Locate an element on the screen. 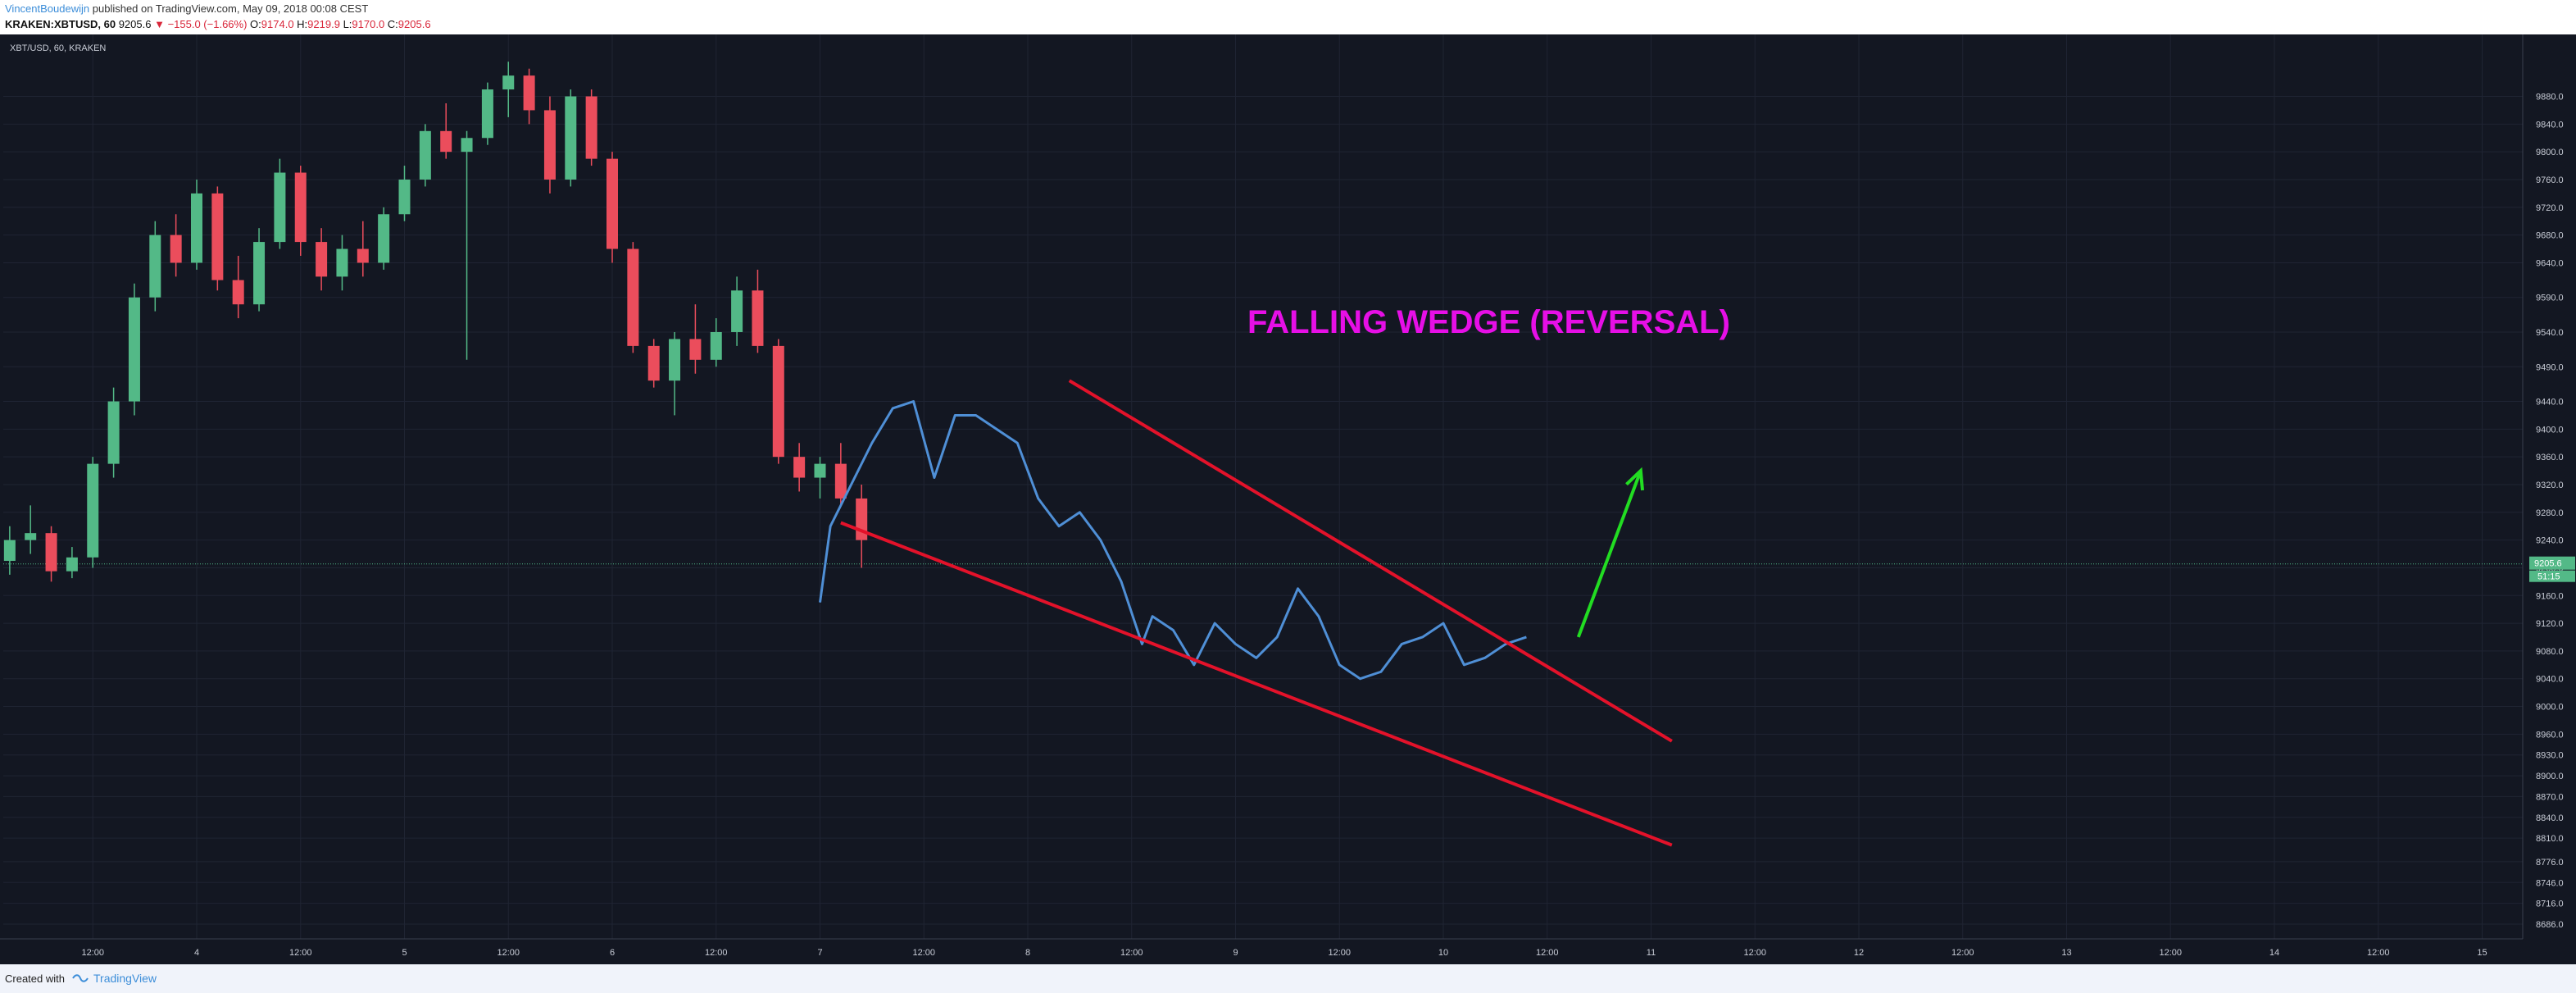  close-value: 9205.6 is located at coordinates (414, 24).